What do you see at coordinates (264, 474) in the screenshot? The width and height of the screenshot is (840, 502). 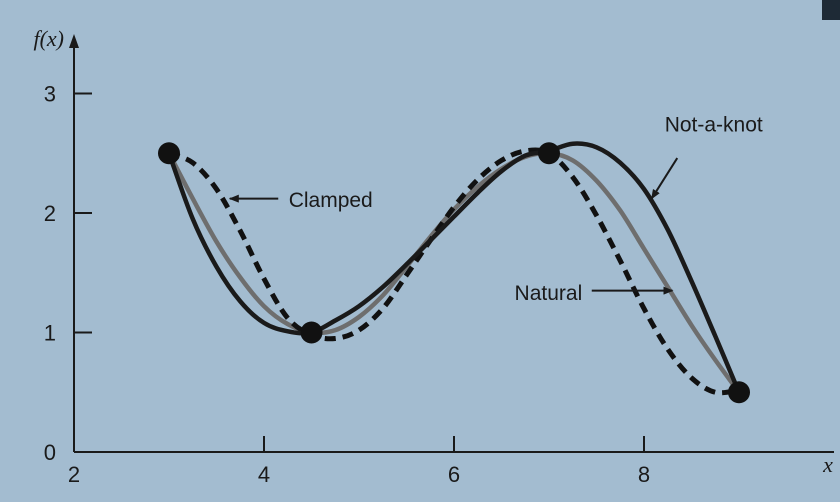 I see `x-tick-label: 4` at bounding box center [264, 474].